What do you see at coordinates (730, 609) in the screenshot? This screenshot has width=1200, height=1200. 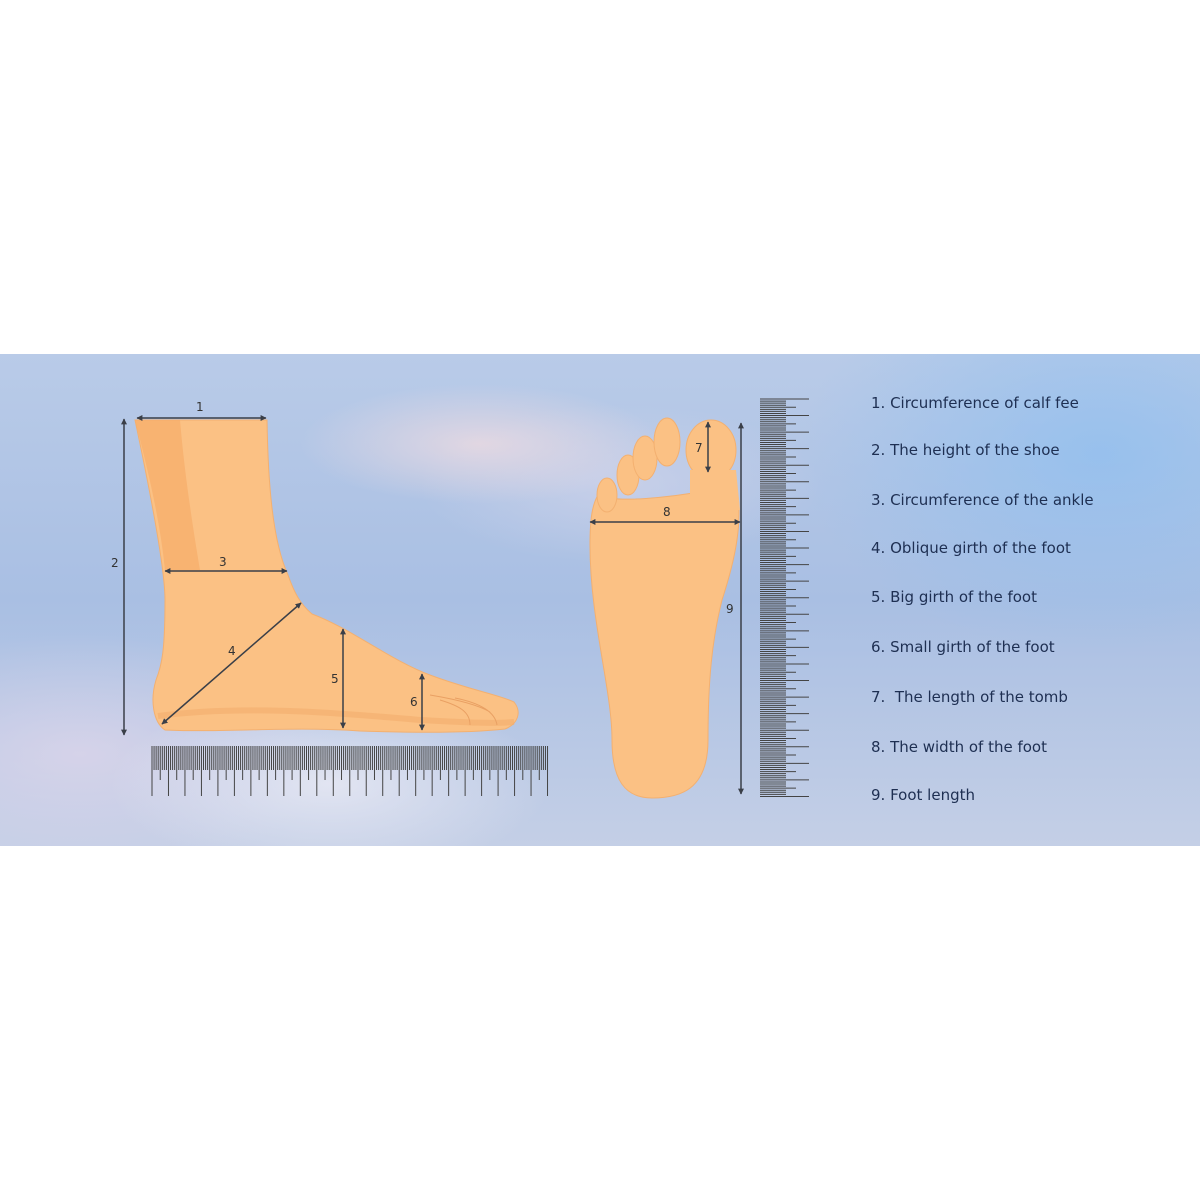 I see `label-9: 9` at bounding box center [730, 609].